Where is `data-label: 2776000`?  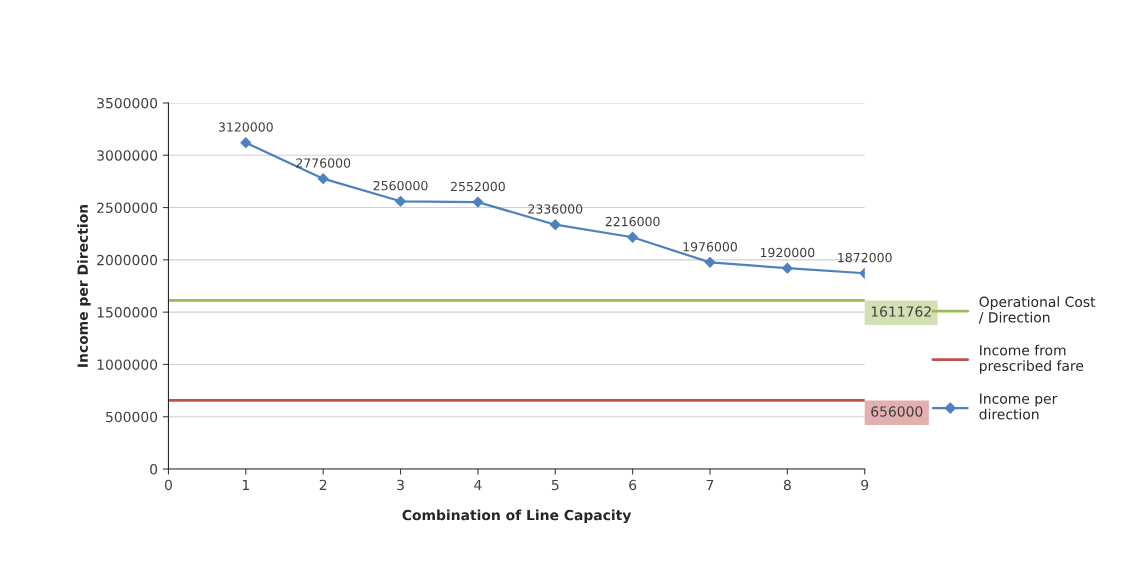
data-label: 2776000 is located at coordinates (323, 163).